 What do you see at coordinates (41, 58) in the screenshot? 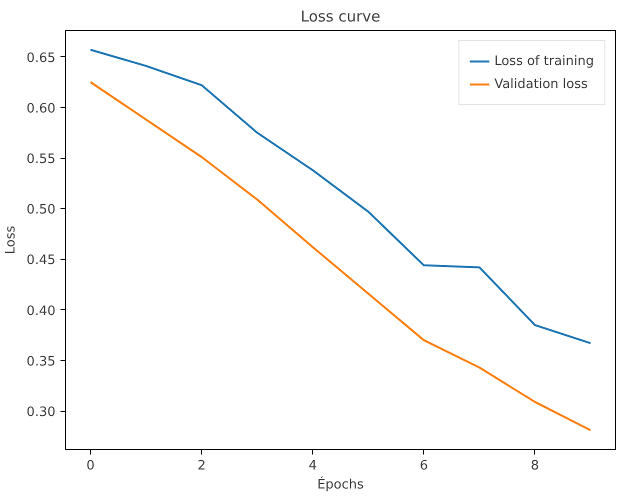
I see `y-tick-label: 0.65` at bounding box center [41, 58].